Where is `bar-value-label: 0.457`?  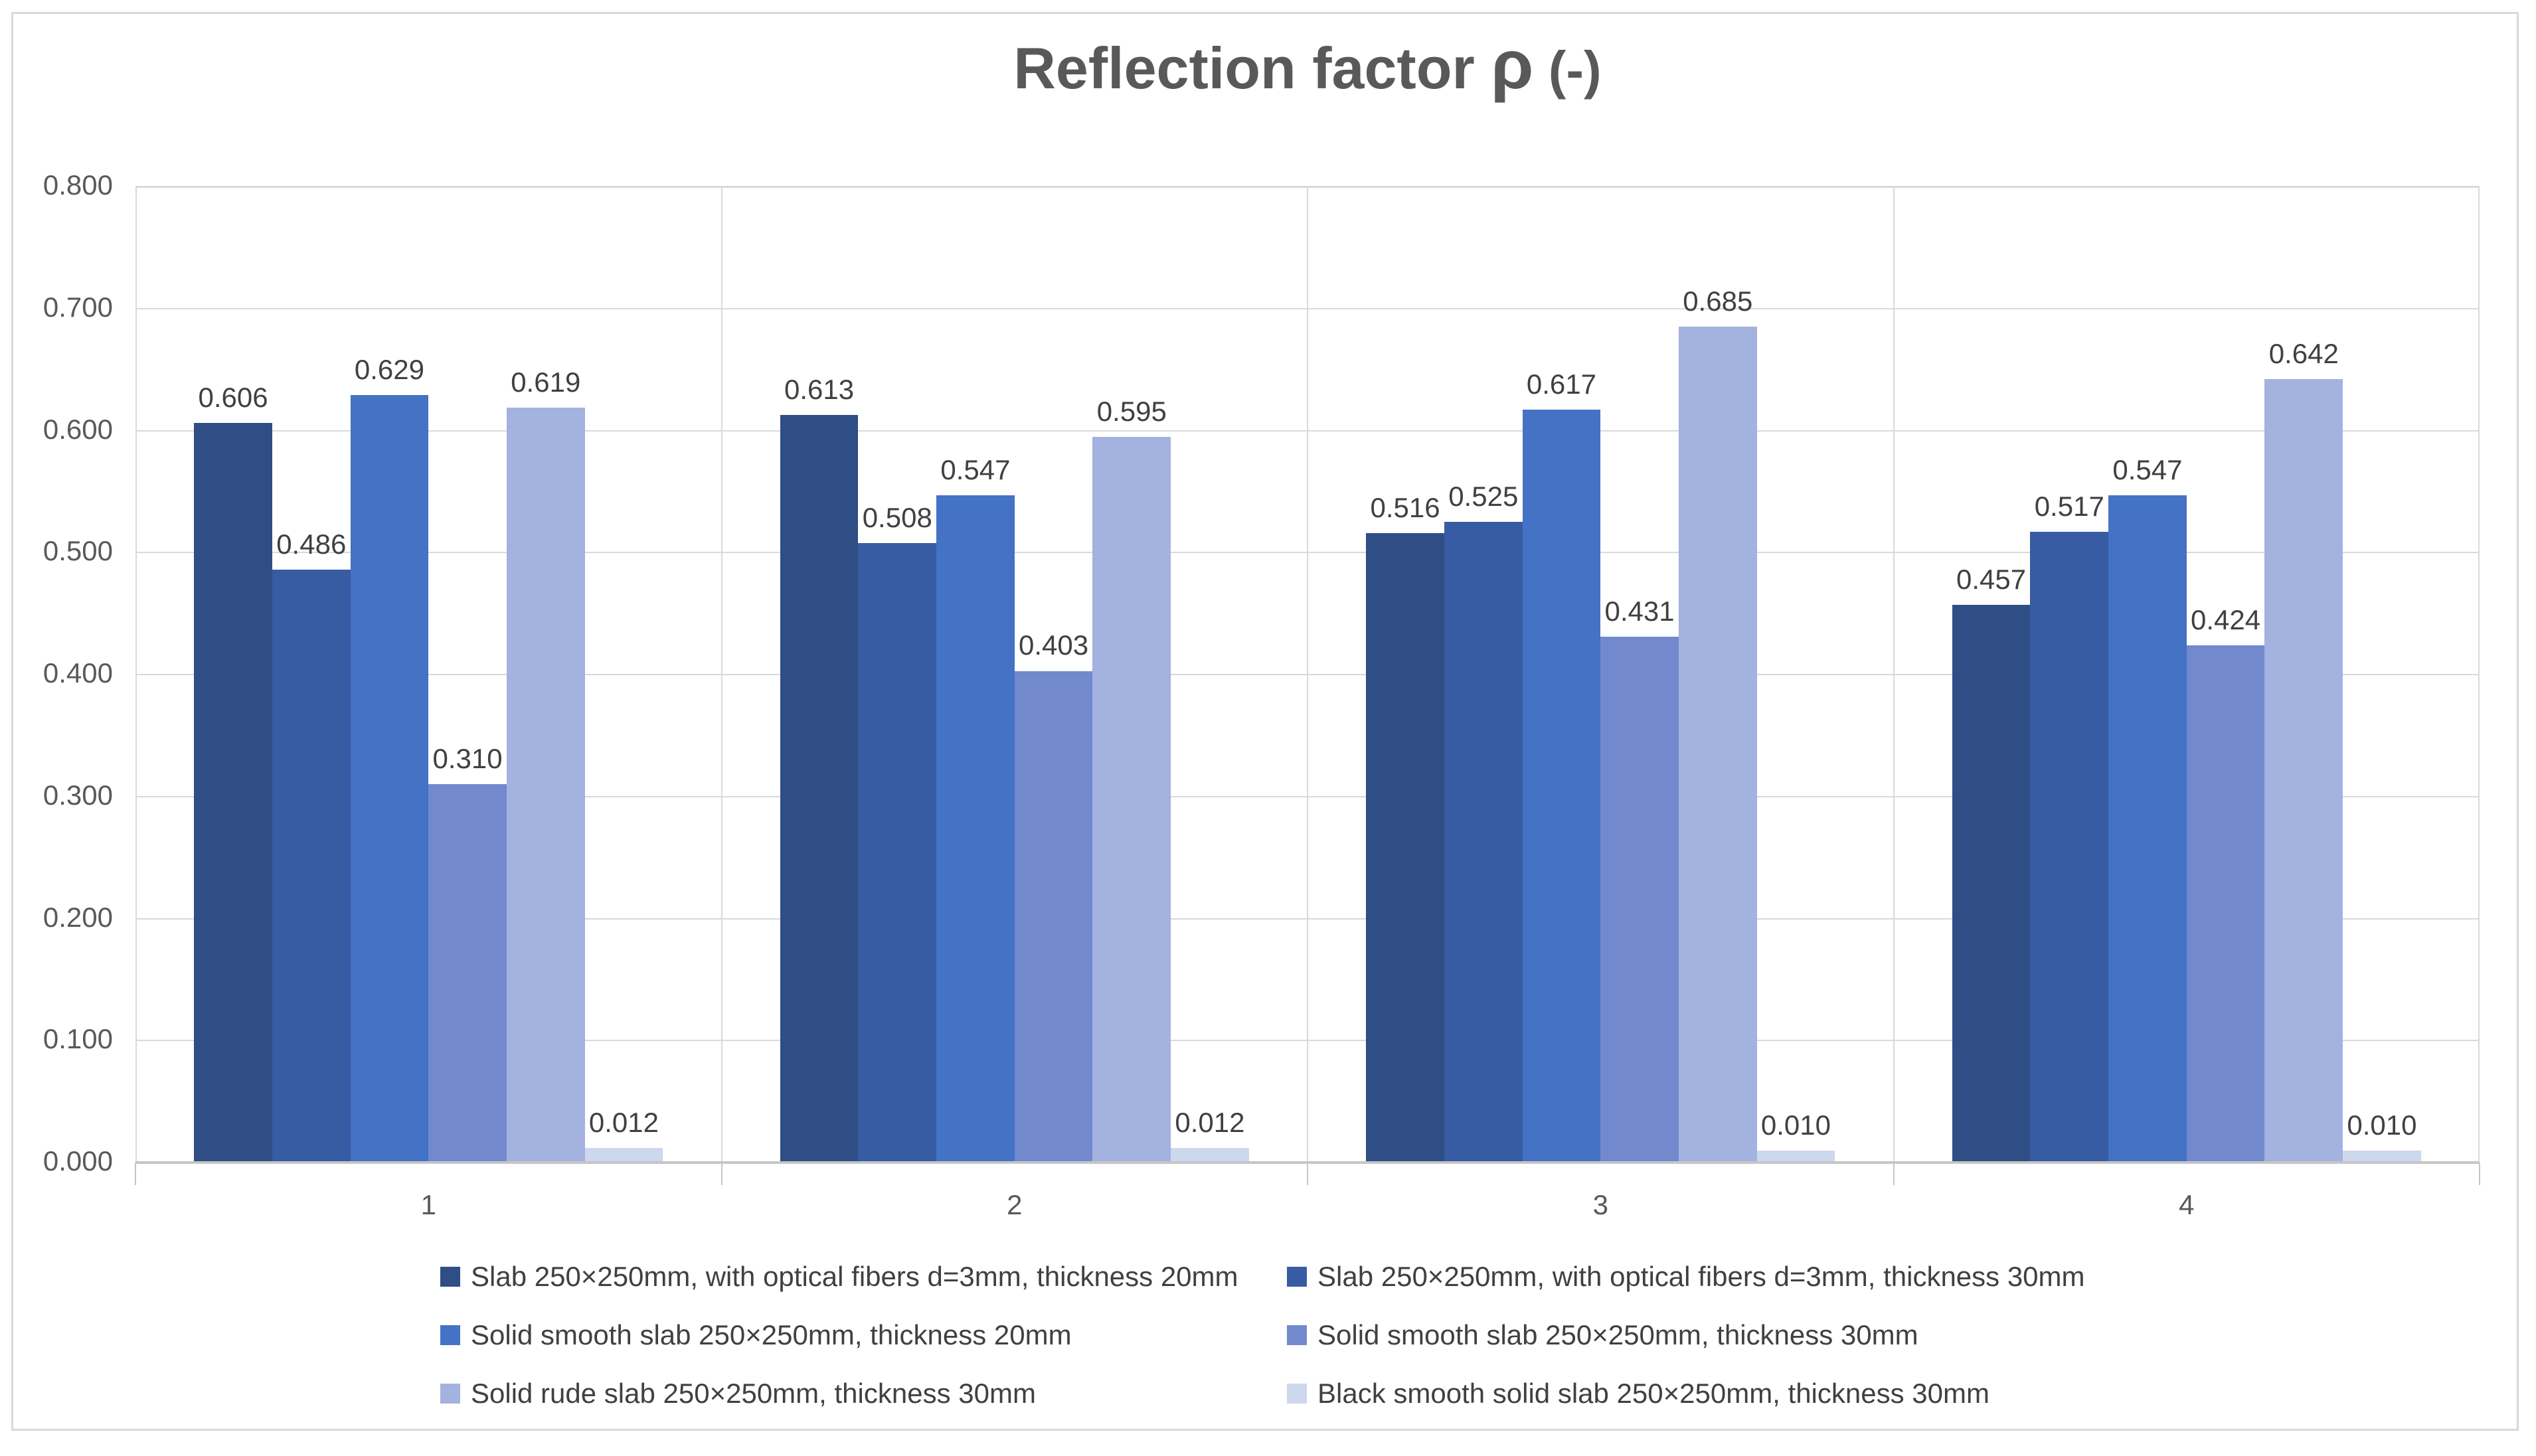 bar-value-label: 0.457 is located at coordinates (1991, 580).